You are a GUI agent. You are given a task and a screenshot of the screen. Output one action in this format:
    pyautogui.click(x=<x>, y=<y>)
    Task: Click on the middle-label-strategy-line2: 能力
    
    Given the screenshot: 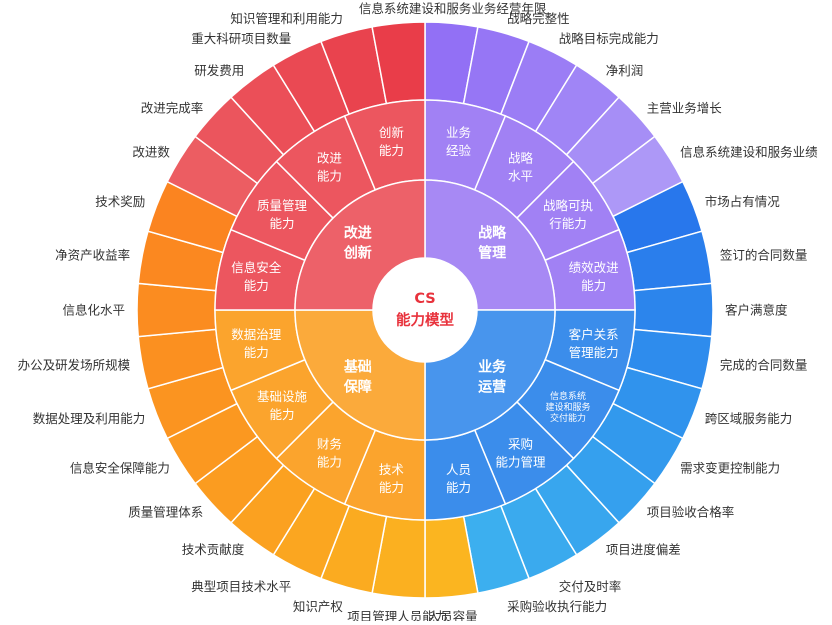 What is the action you would take?
    pyautogui.click(x=593, y=285)
    